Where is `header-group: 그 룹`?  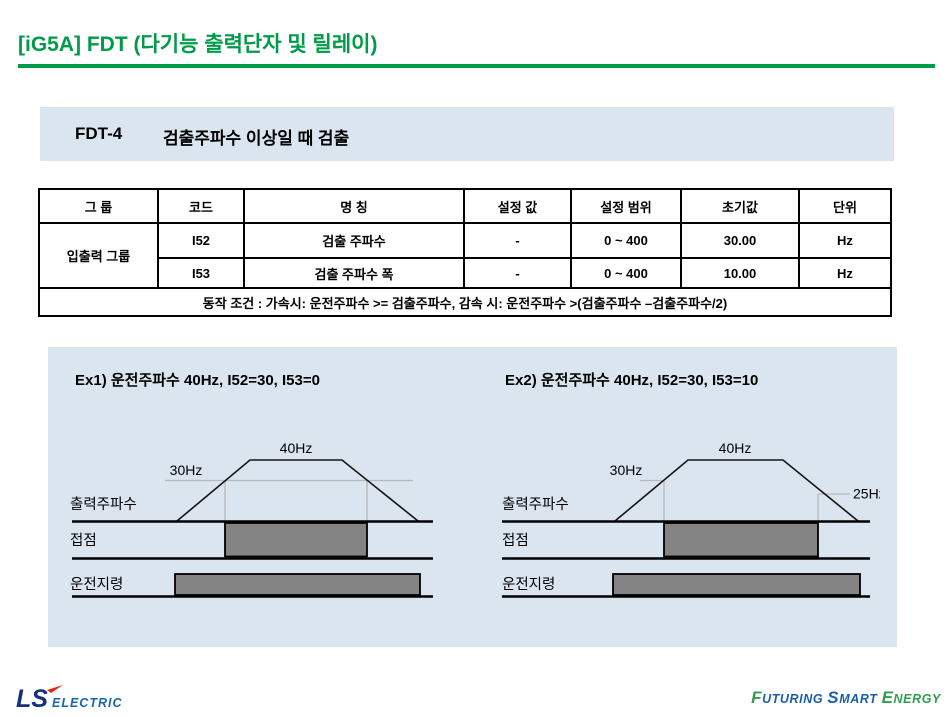 header-group: 그 룹 is located at coordinates (98, 206).